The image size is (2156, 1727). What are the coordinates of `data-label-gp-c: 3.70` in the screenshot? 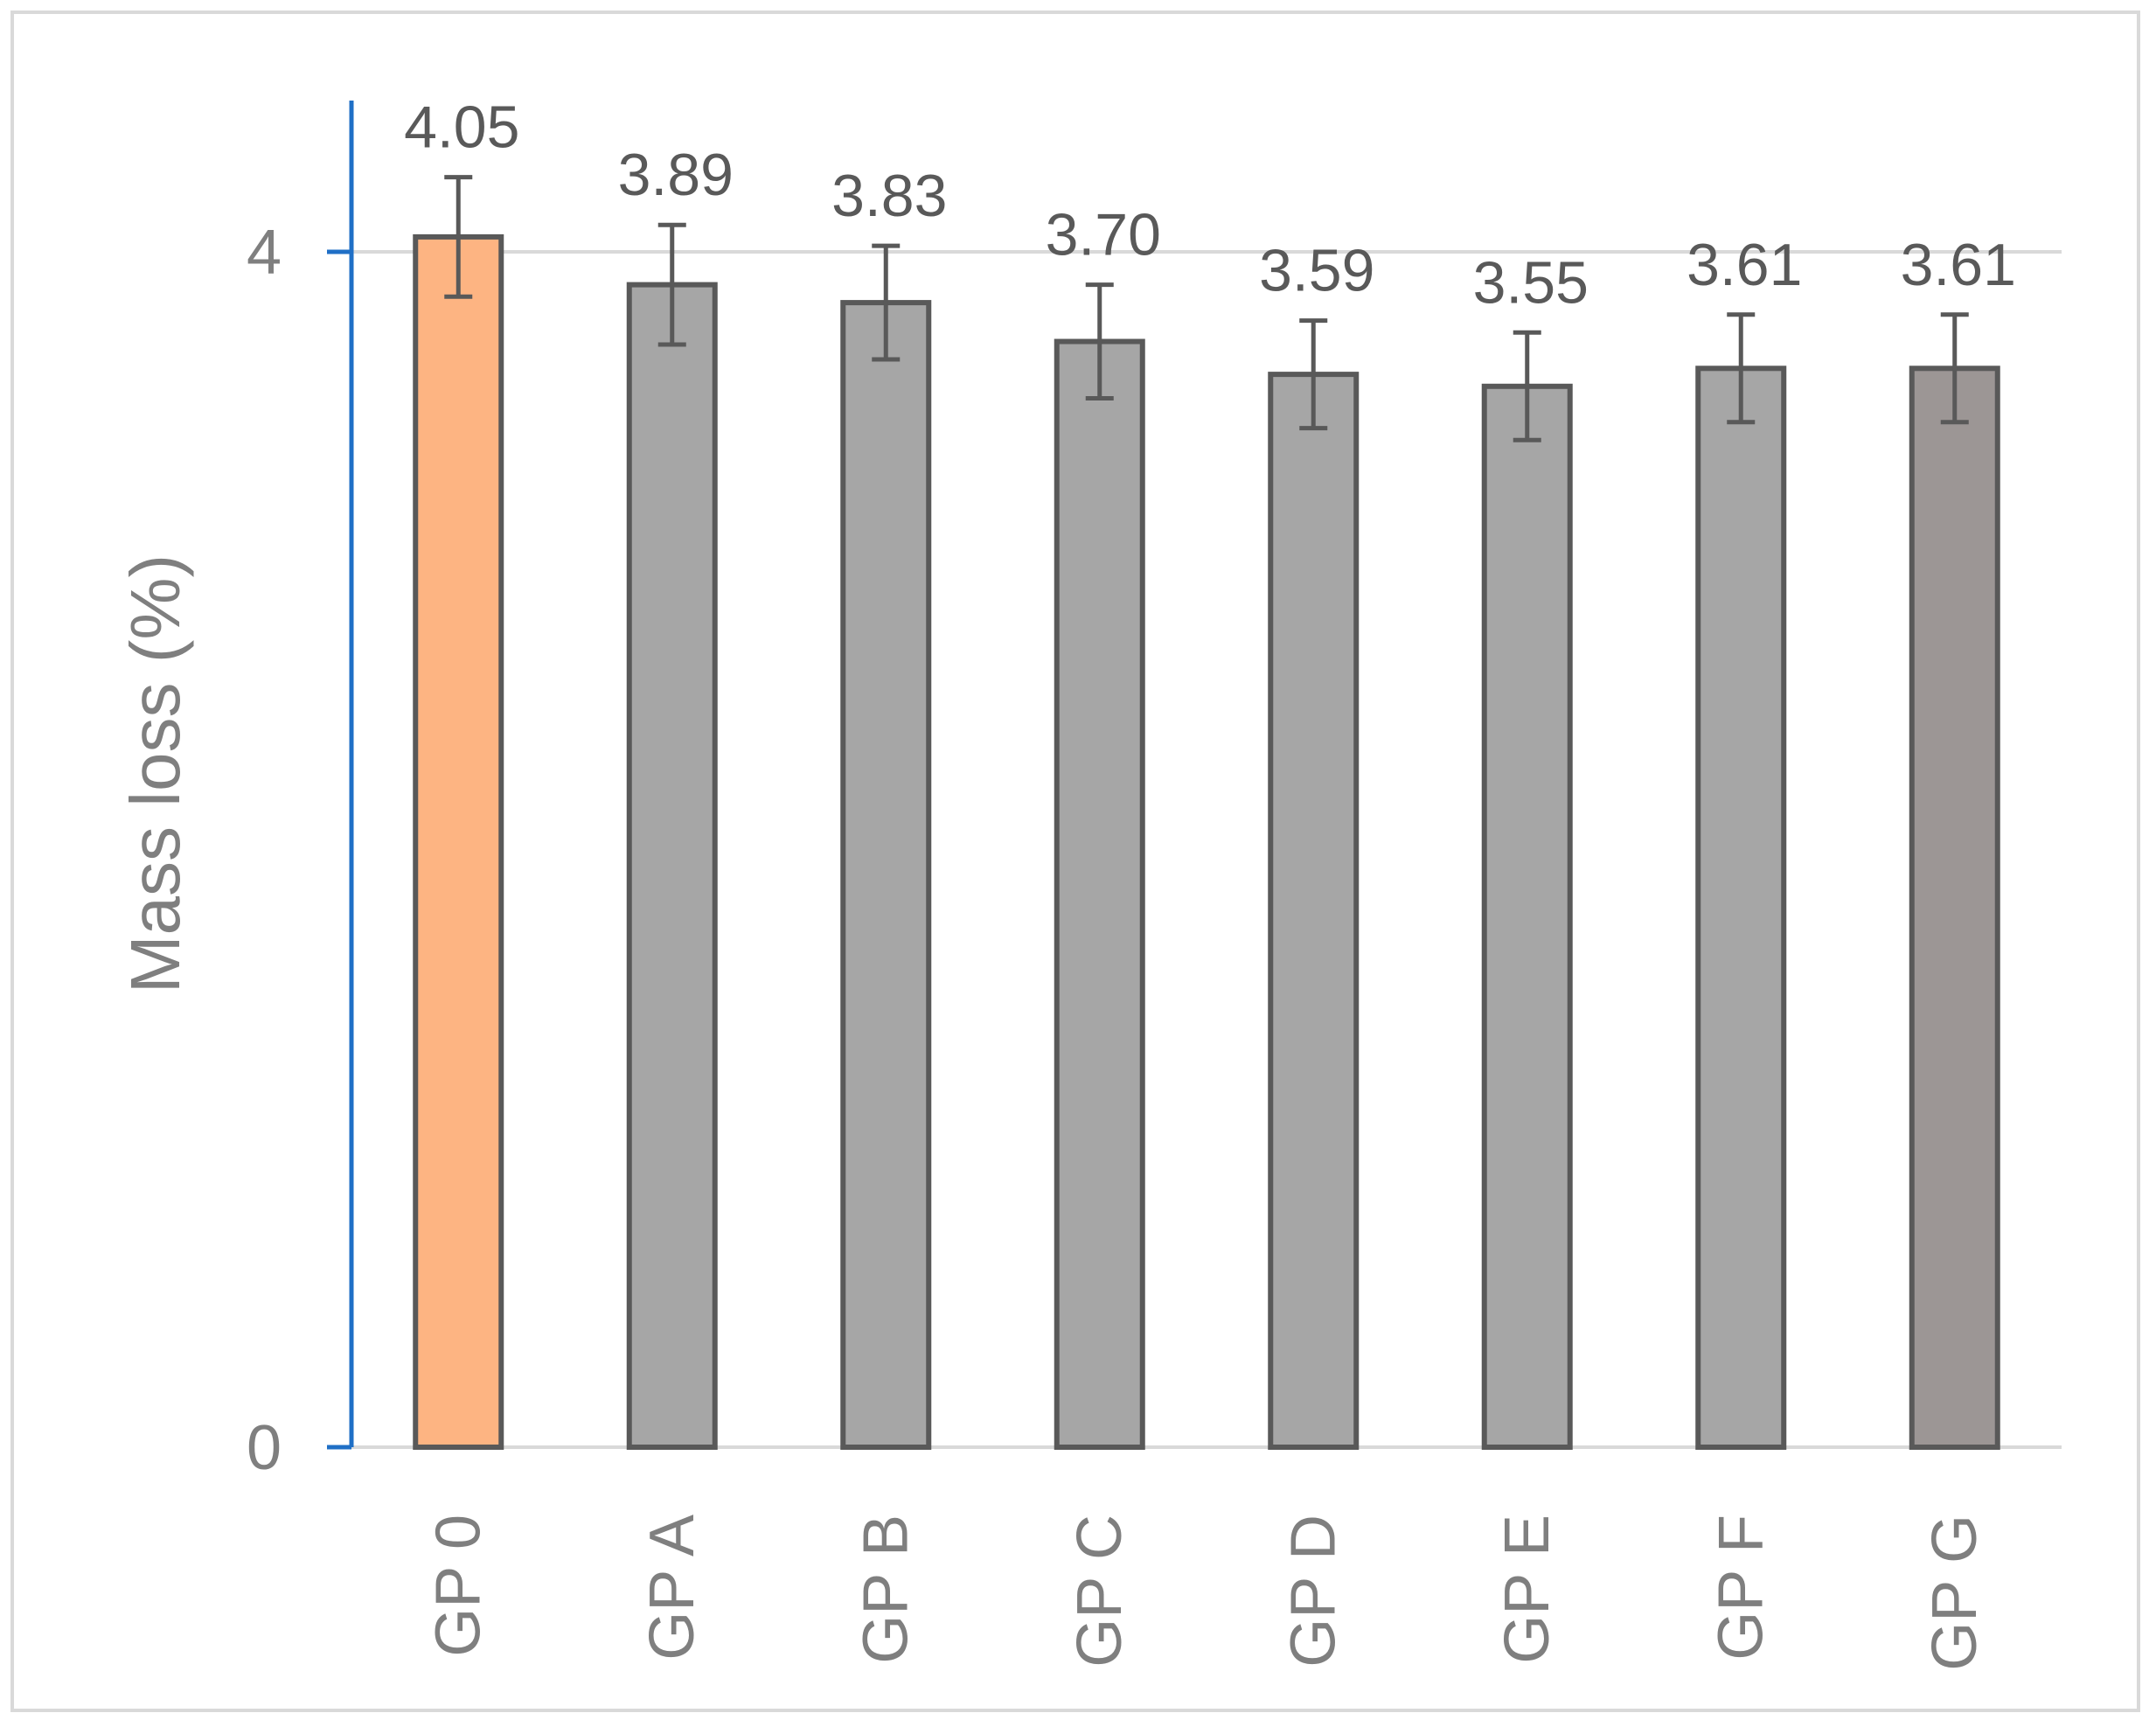 It's located at (1103, 235).